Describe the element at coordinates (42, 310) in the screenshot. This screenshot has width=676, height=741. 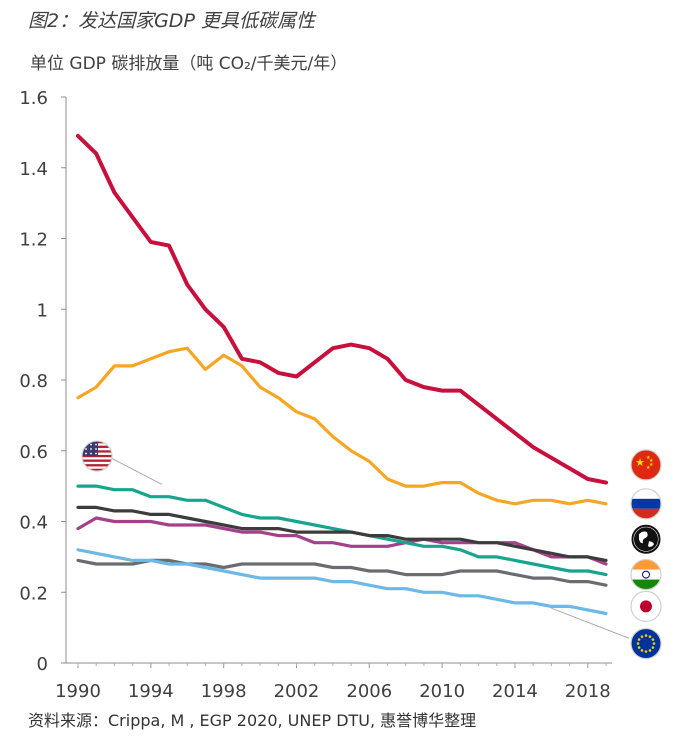
I see `y-tick-label: 1` at that location.